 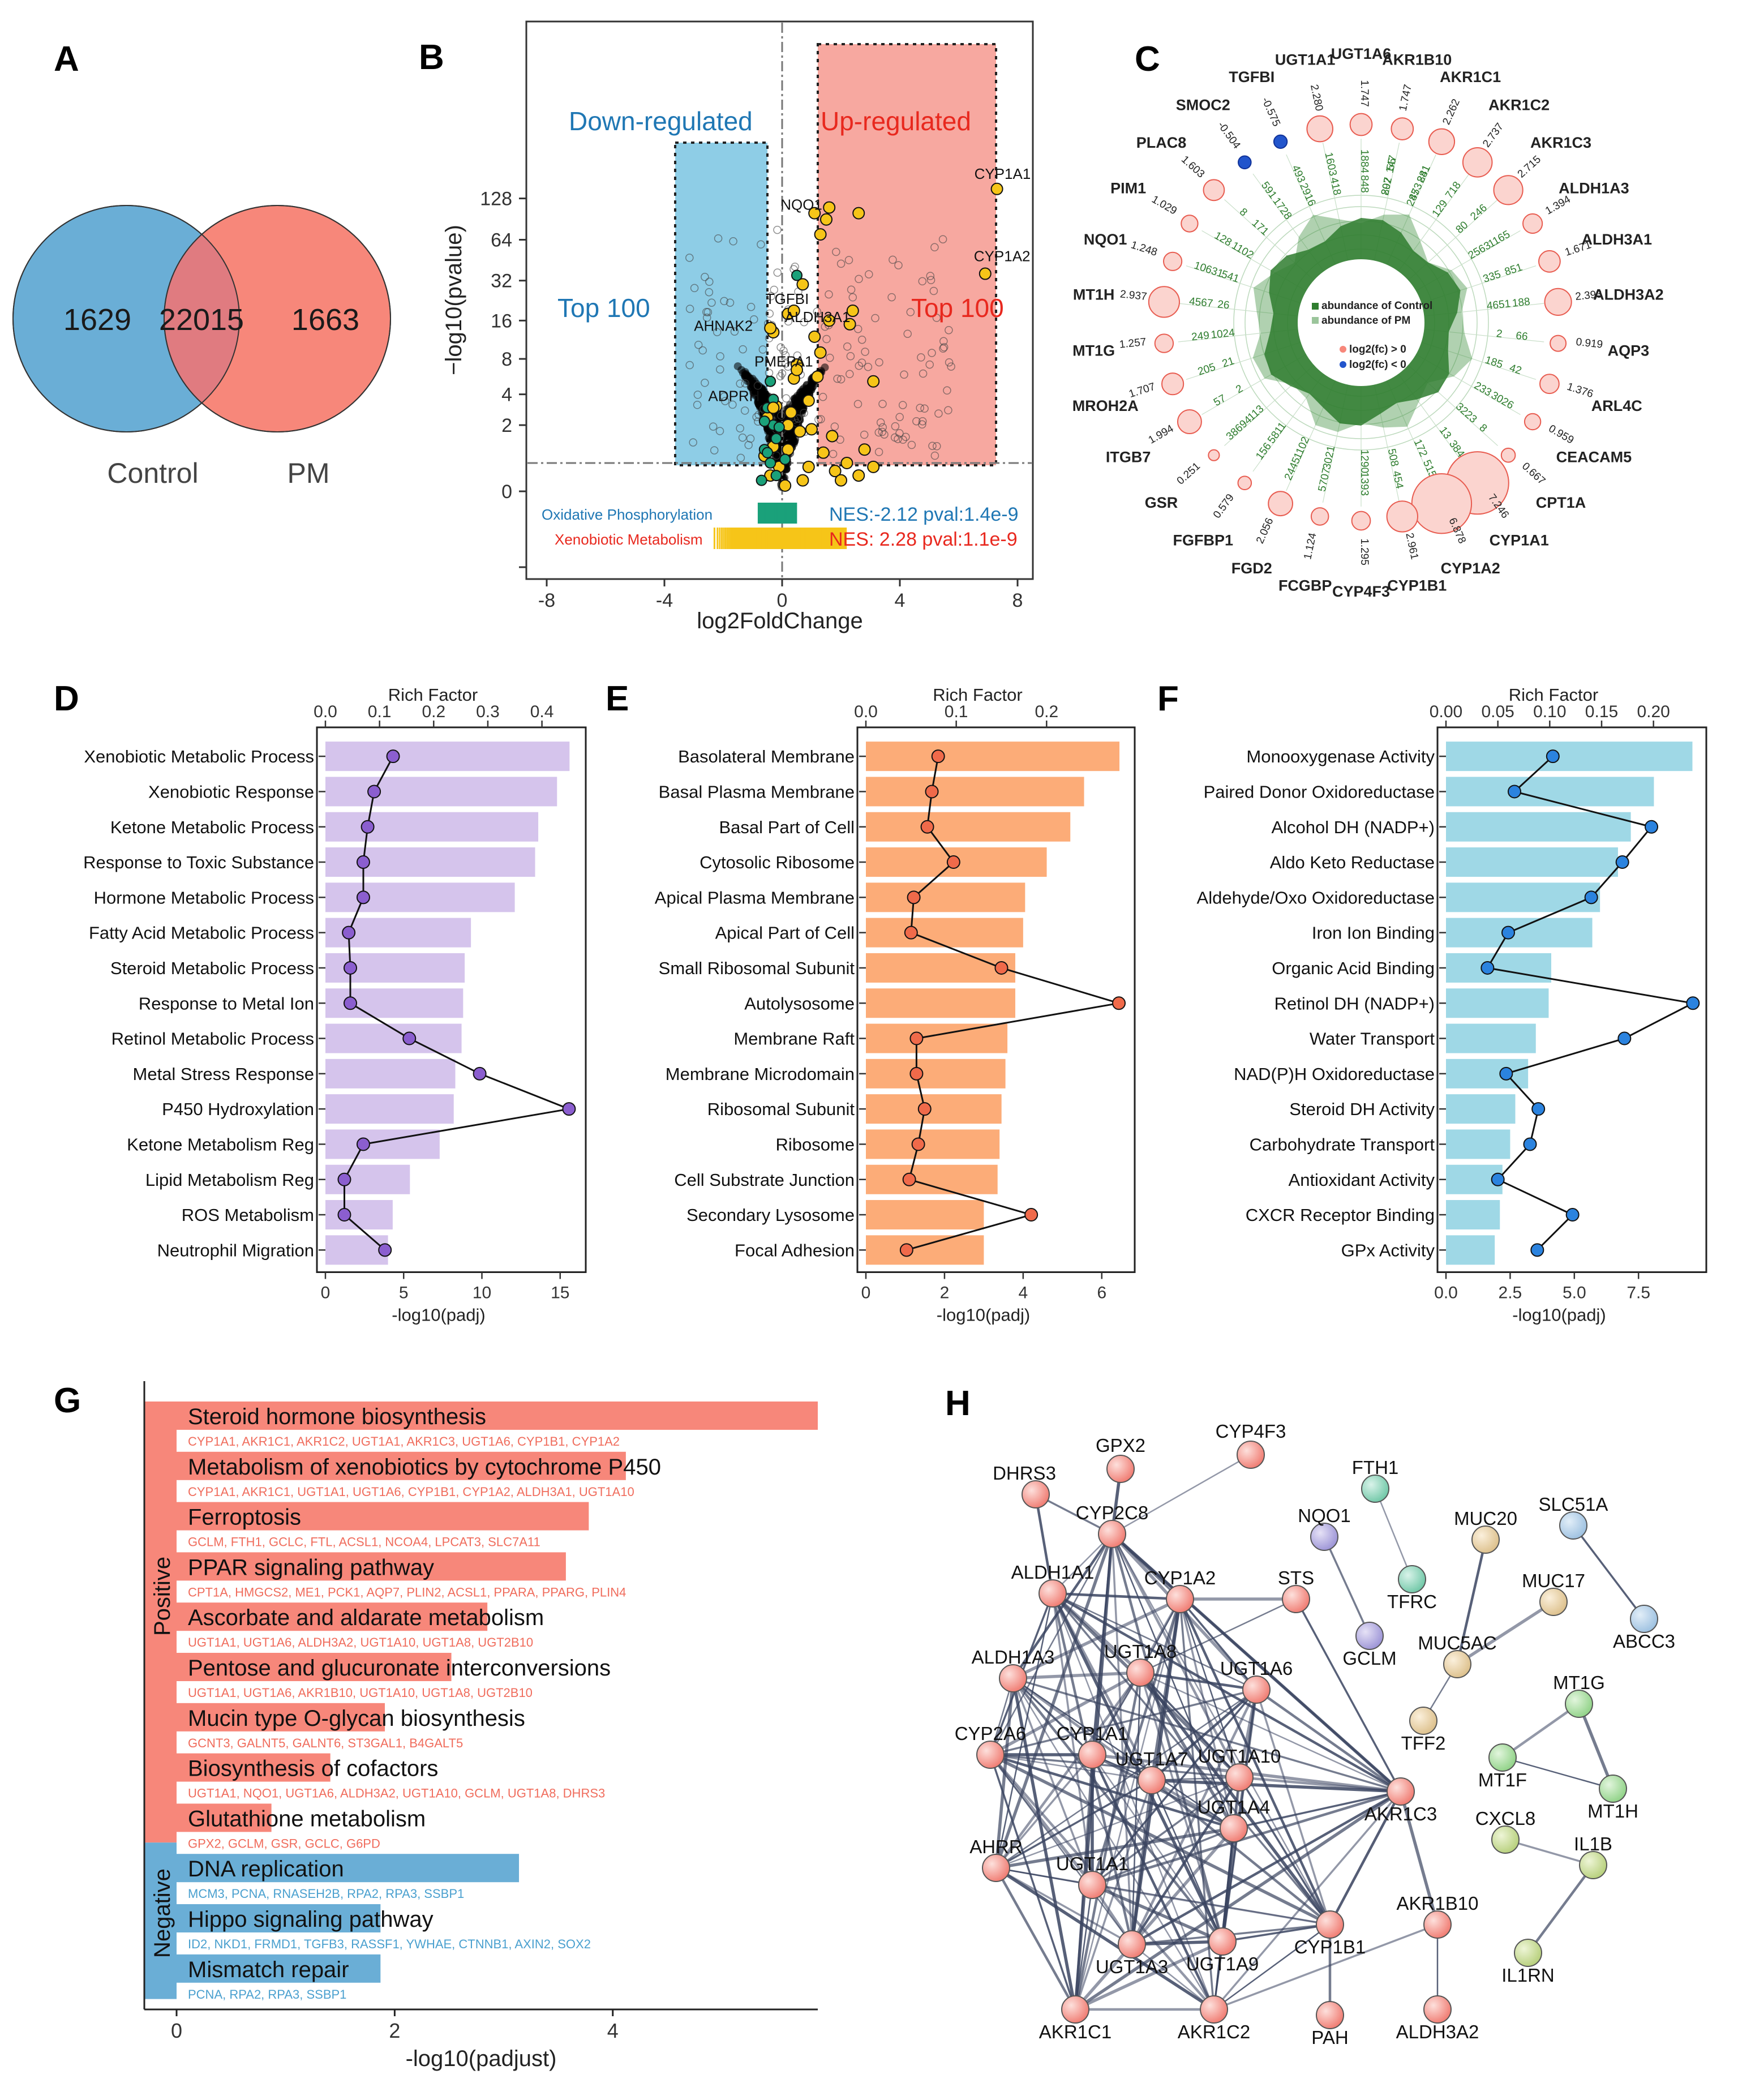 I want to click on radial-inner-value: 185, so click(x=1494, y=362).